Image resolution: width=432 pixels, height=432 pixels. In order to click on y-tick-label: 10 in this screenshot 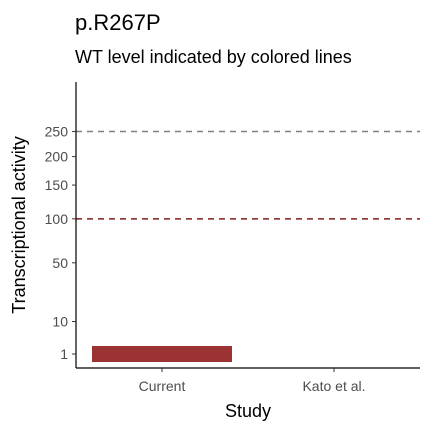, I will do `click(60, 322)`.